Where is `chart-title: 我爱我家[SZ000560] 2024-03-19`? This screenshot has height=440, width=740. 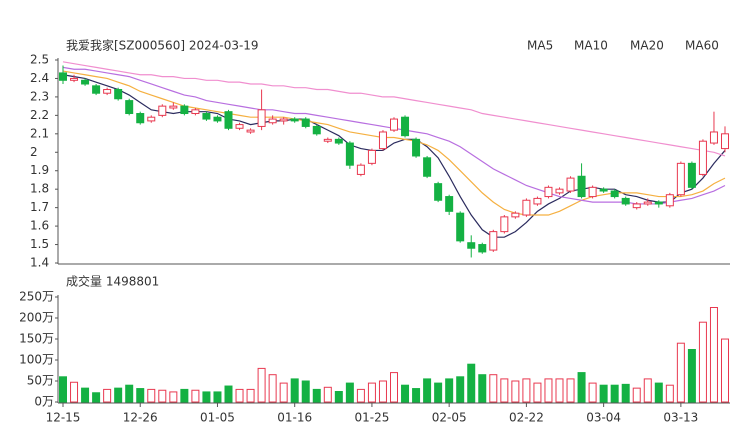
chart-title: 我爱我家[SZ000560] 2024-03-19 is located at coordinates (162, 45).